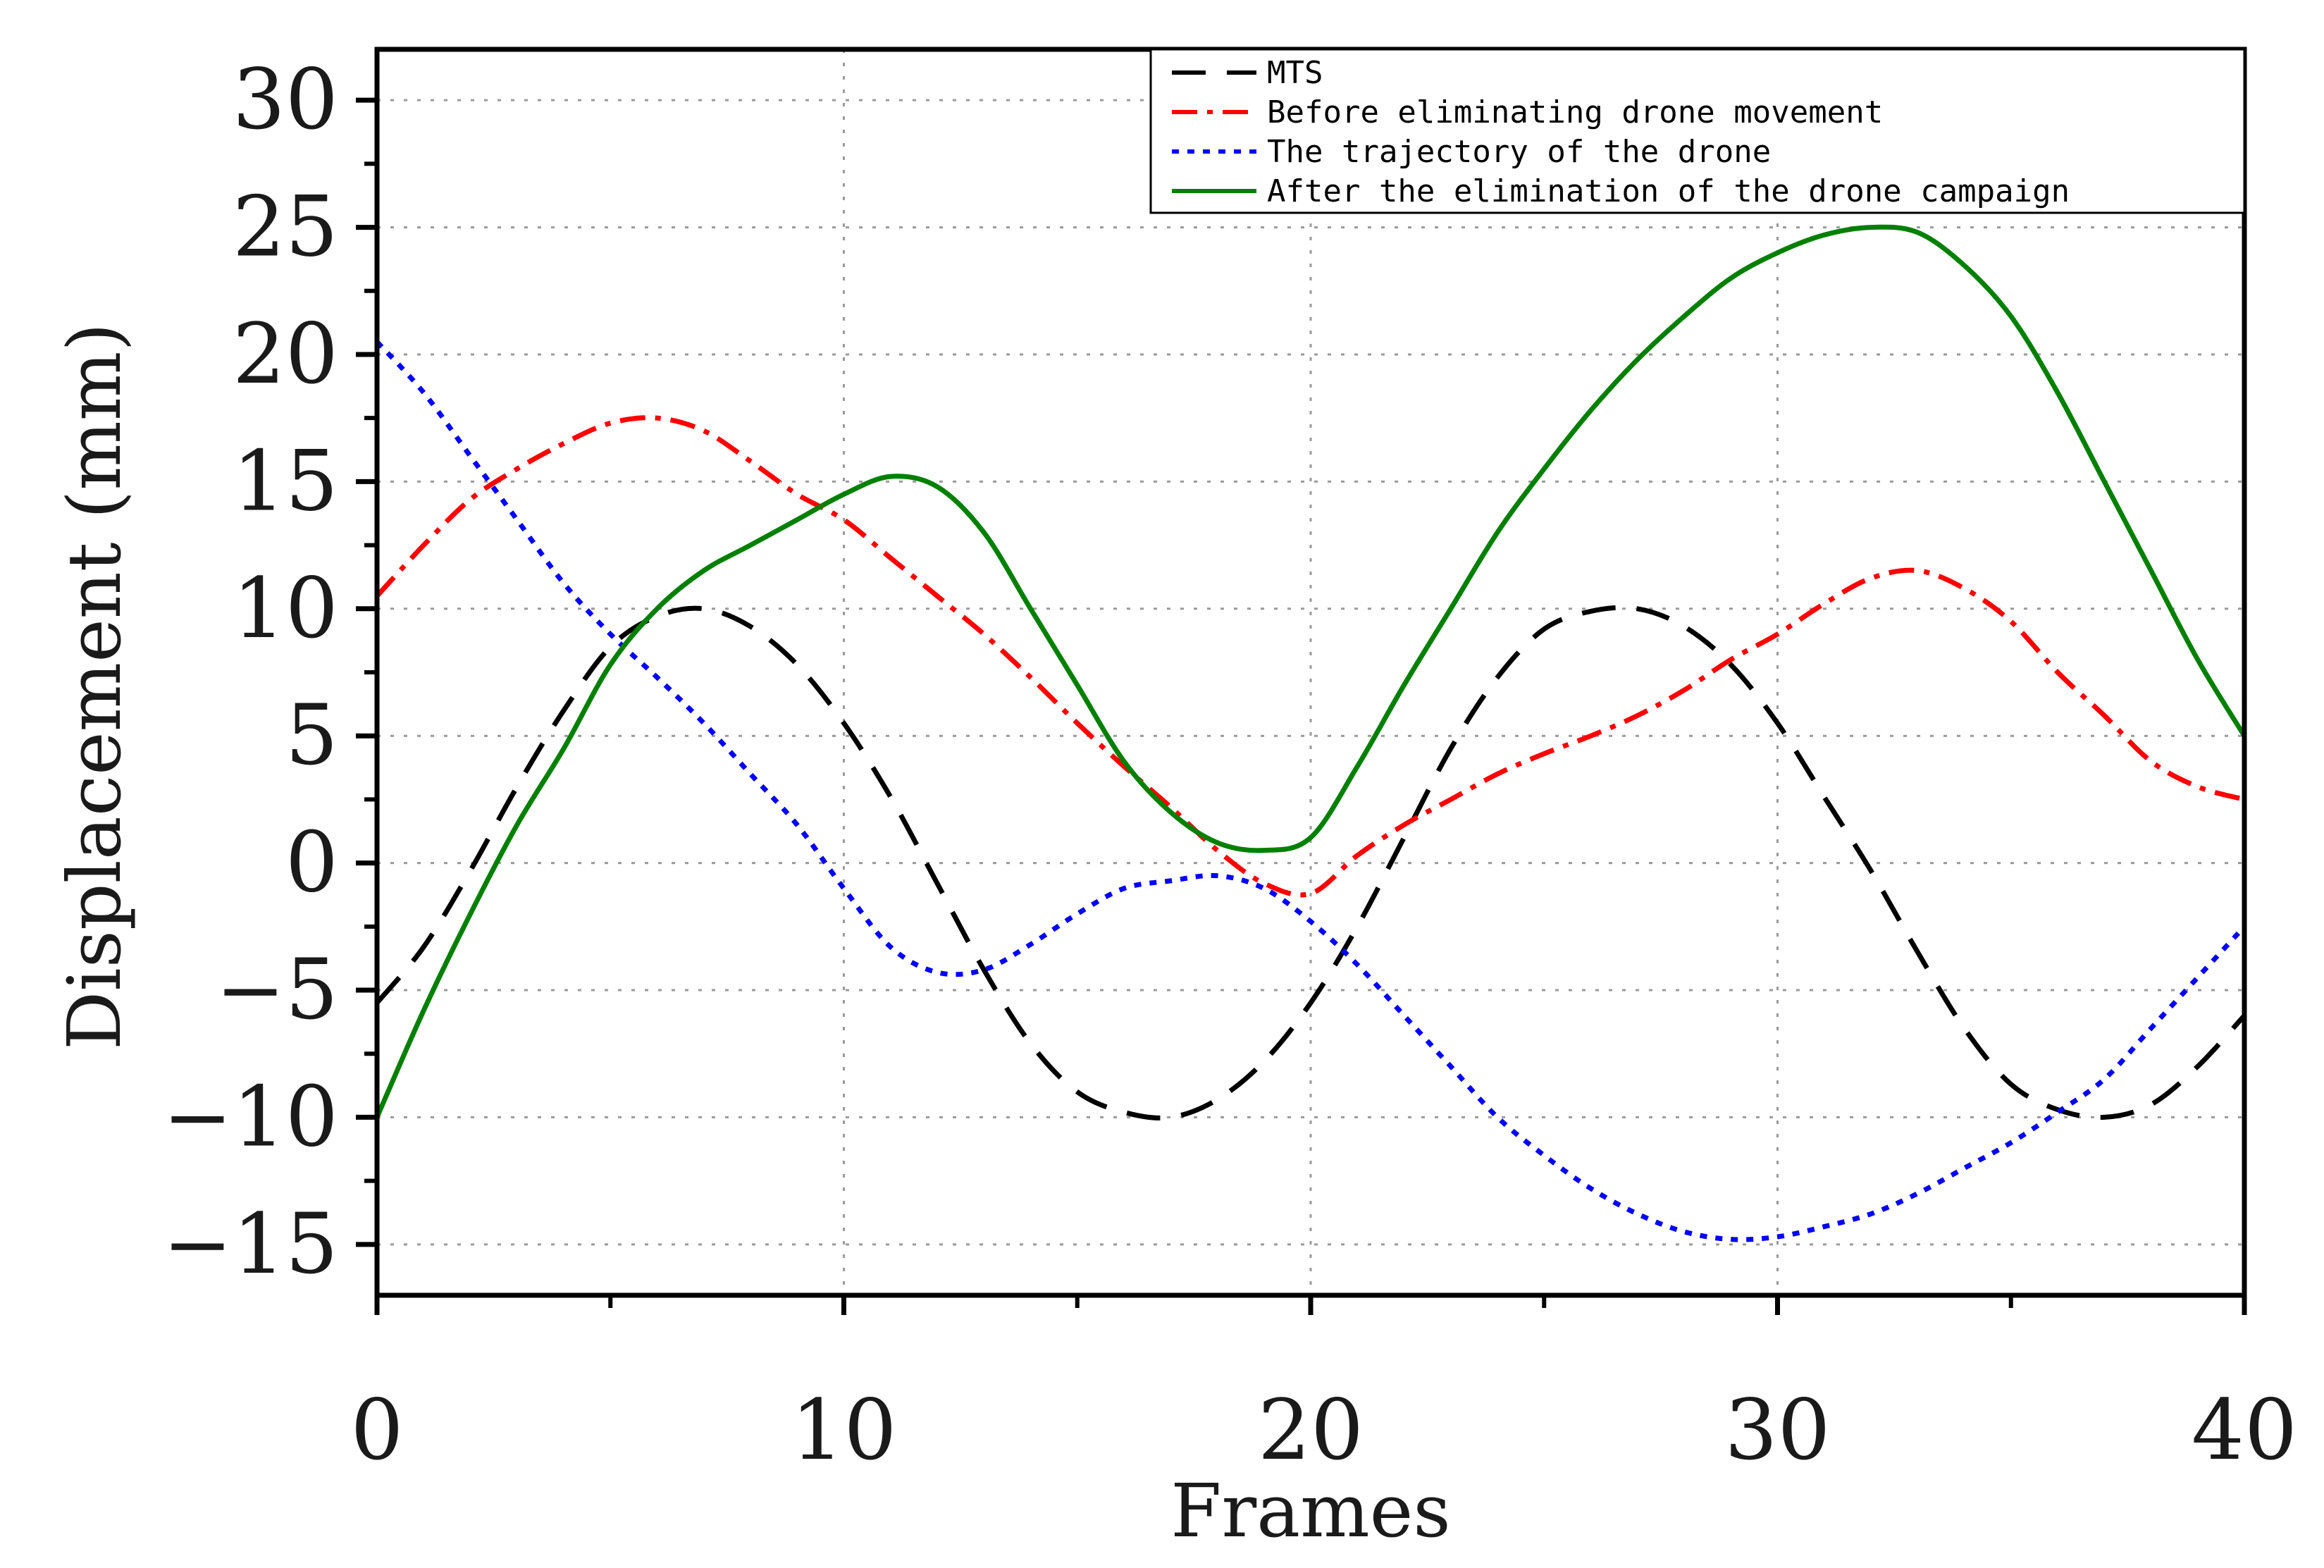 The width and height of the screenshot is (2324, 1568). I want to click on x-tick-label: 20, so click(1311, 1430).